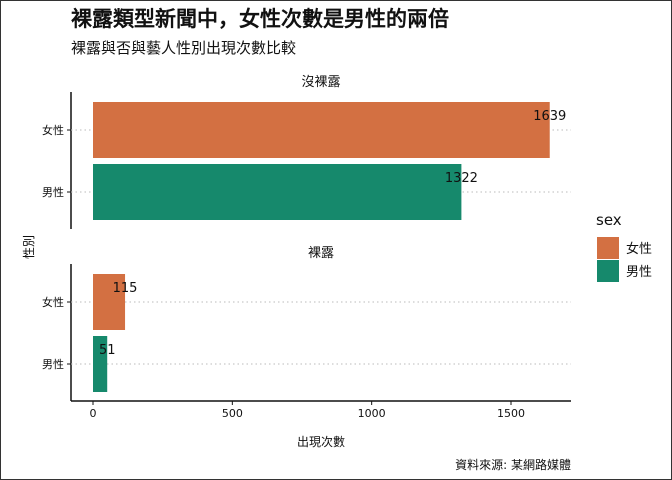 This screenshot has height=480, width=672. I want to click on facet-strip-label: 沒裸露, so click(320, 82).